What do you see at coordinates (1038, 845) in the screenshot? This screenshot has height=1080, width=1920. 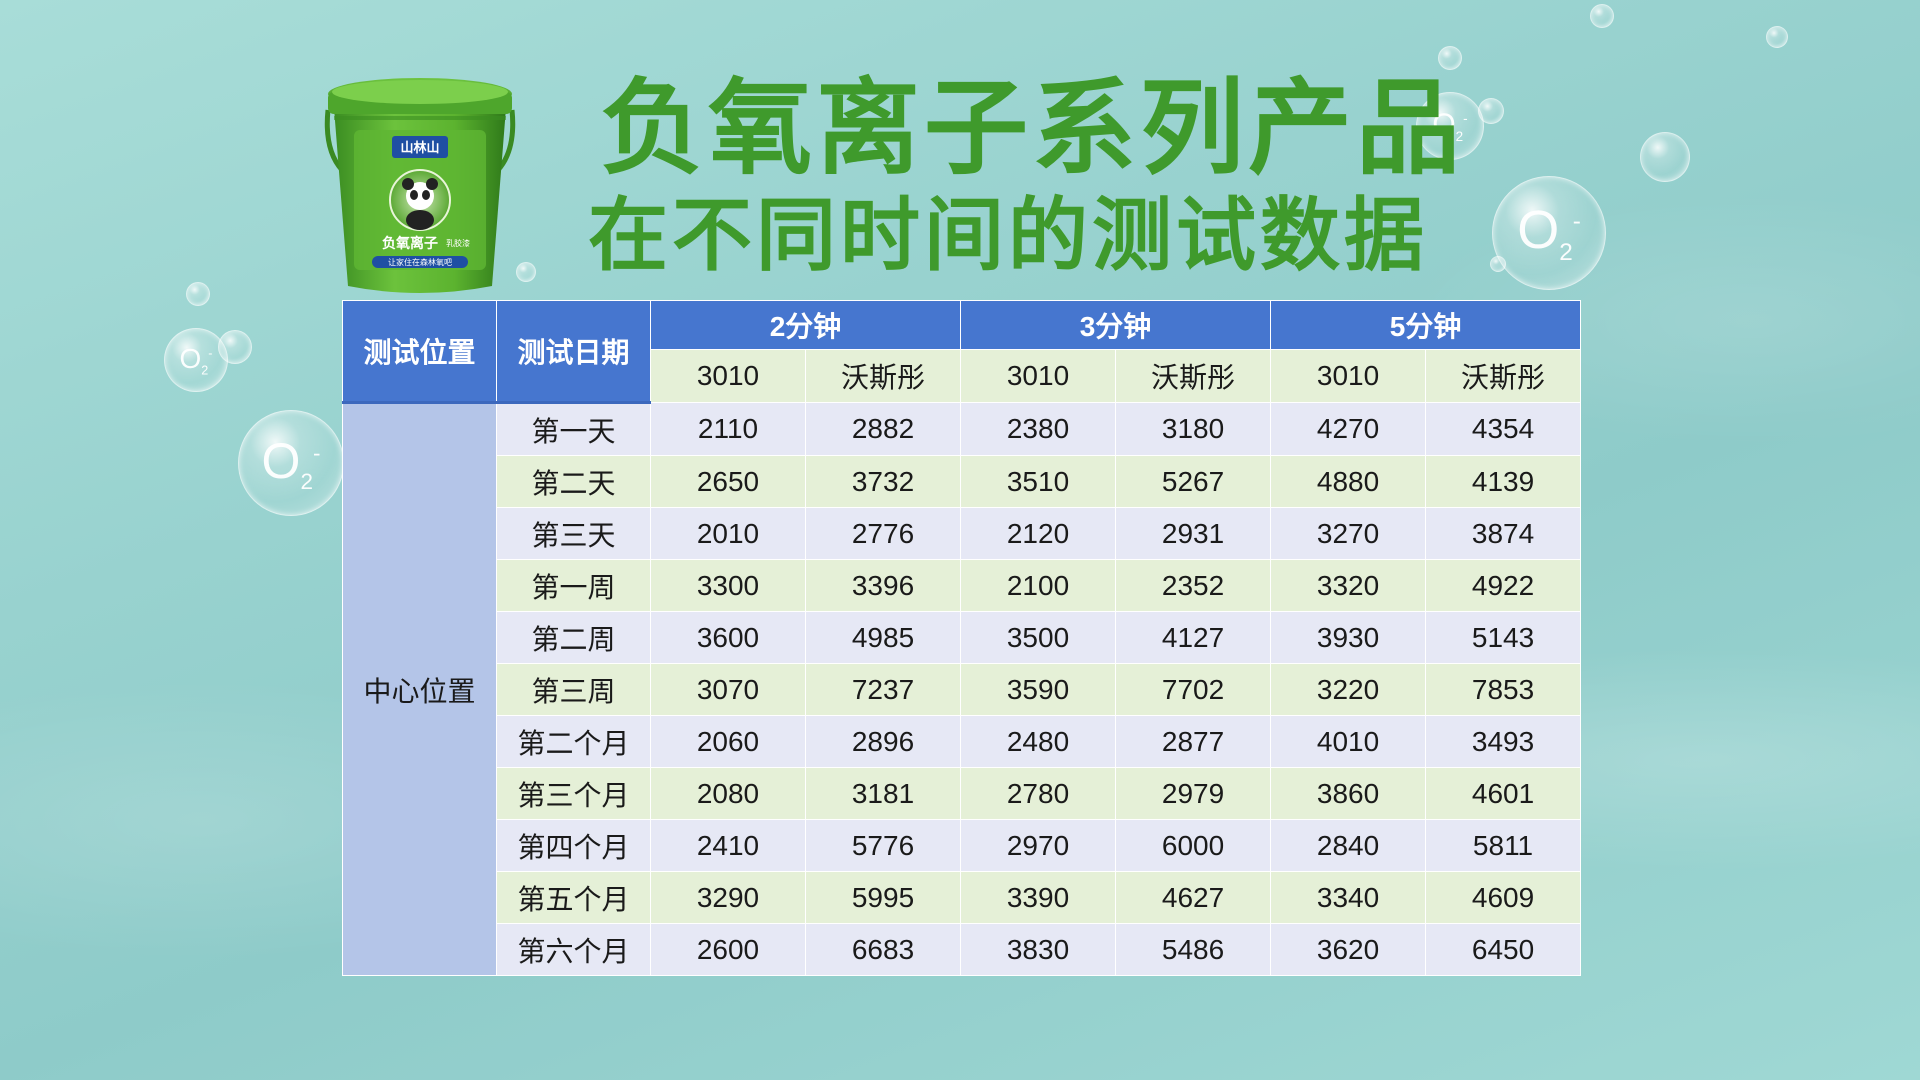 I see `value-cell: 2970` at bounding box center [1038, 845].